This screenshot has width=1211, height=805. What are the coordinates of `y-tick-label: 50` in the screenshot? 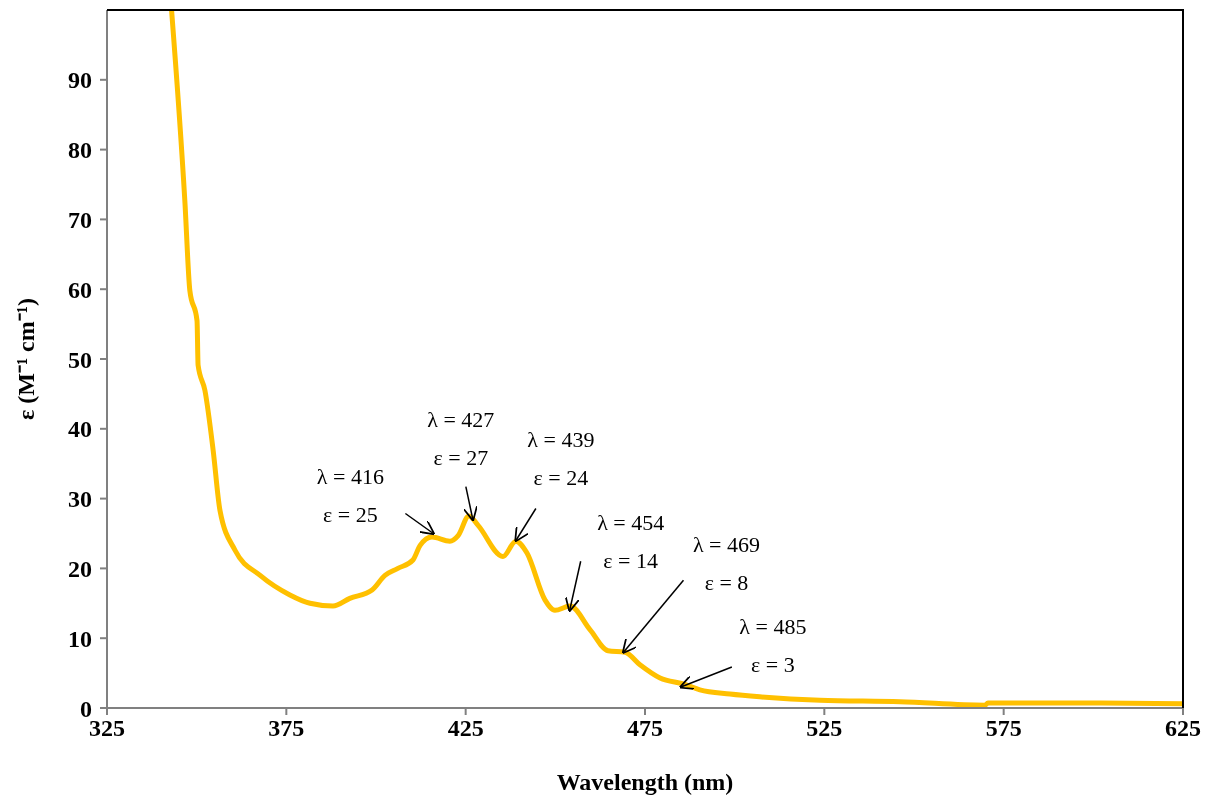 It's located at (80, 359).